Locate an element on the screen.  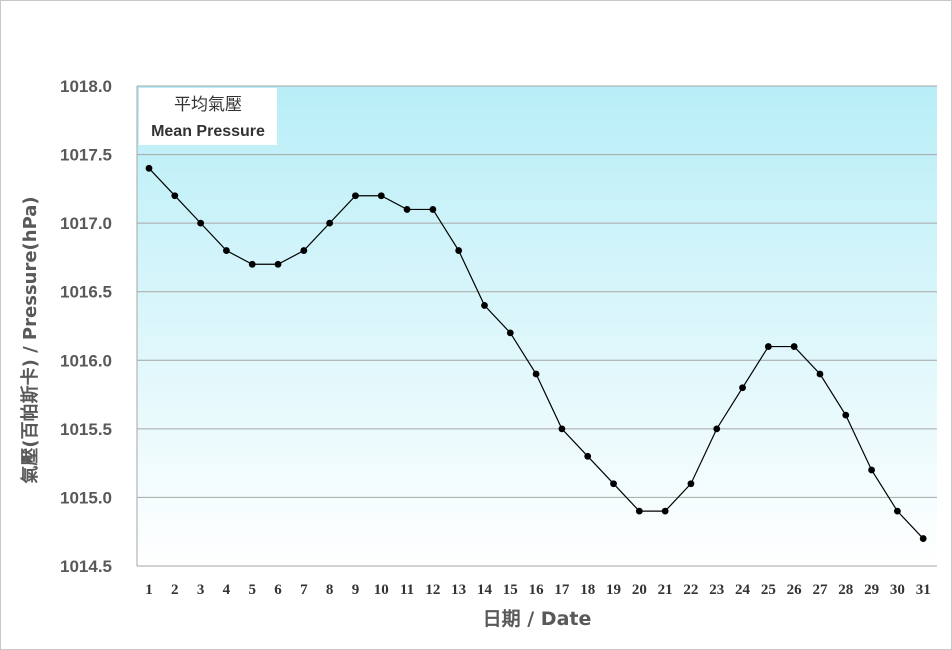
title-box is located at coordinates (208, 116).